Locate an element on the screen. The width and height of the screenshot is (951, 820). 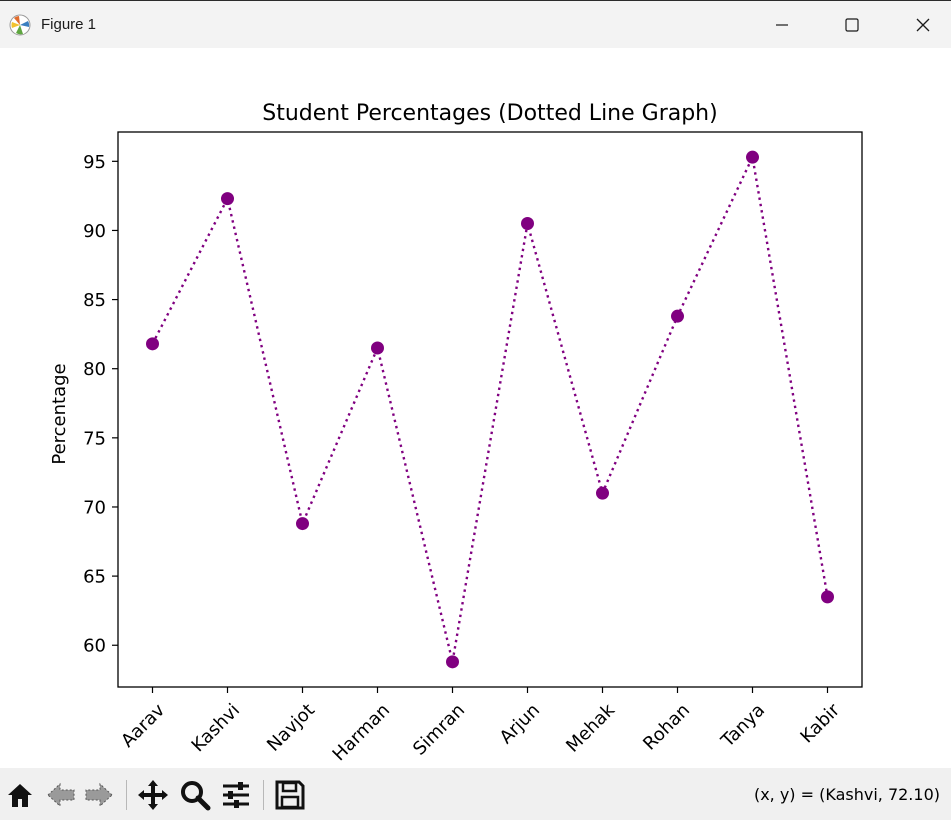
back-button is located at coordinates (61, 795).